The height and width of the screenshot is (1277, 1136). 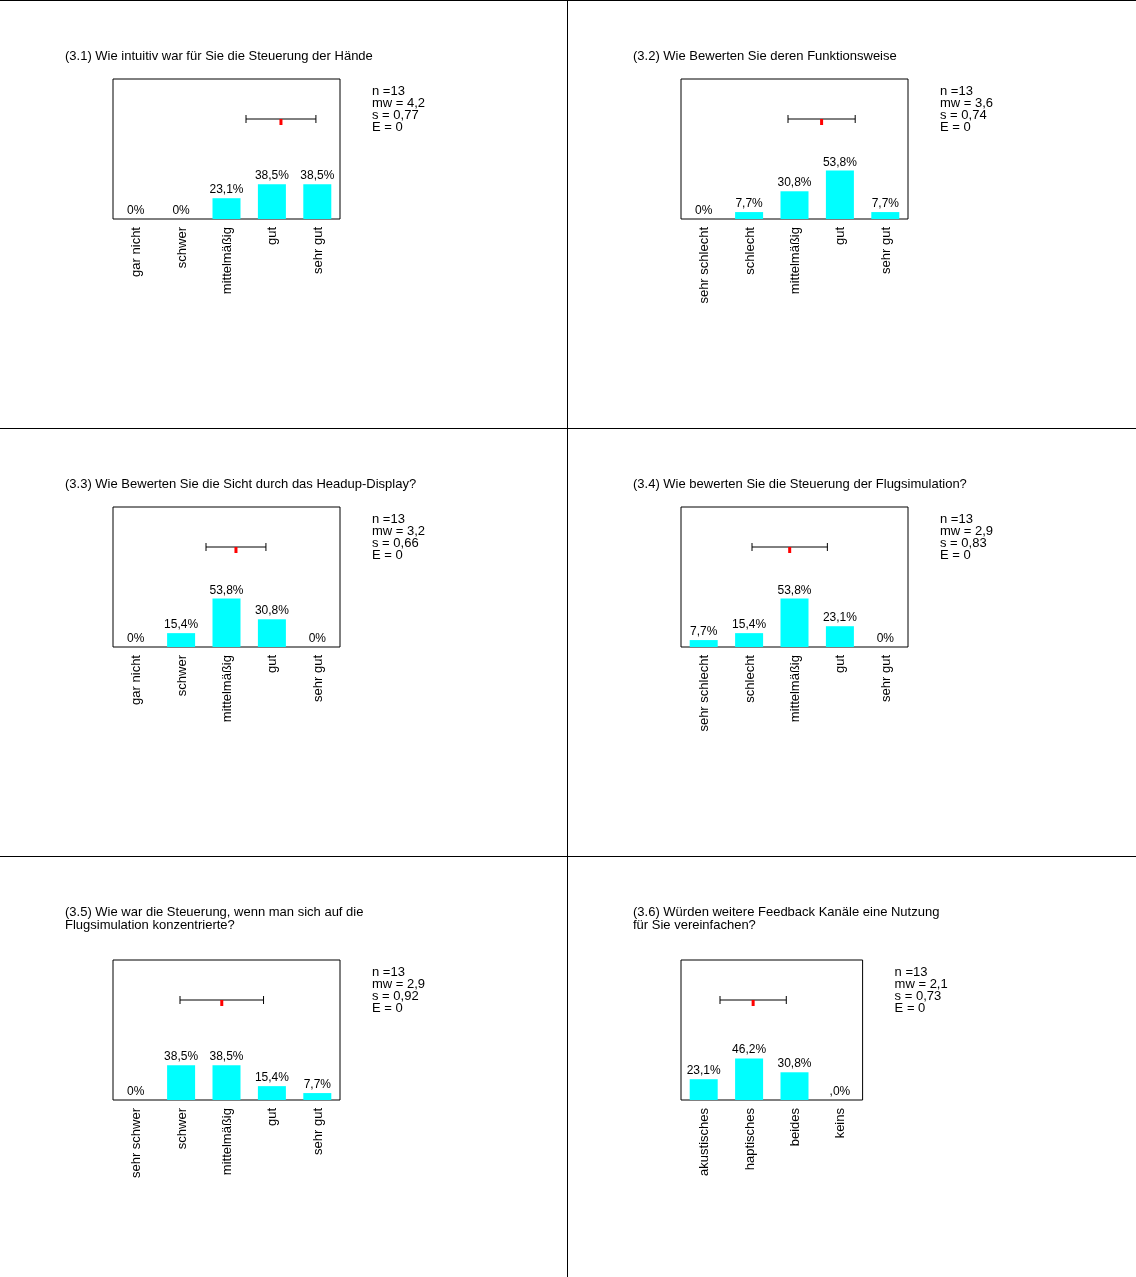 I want to click on x-tick-label: akustisches, so click(x=704, y=1141).